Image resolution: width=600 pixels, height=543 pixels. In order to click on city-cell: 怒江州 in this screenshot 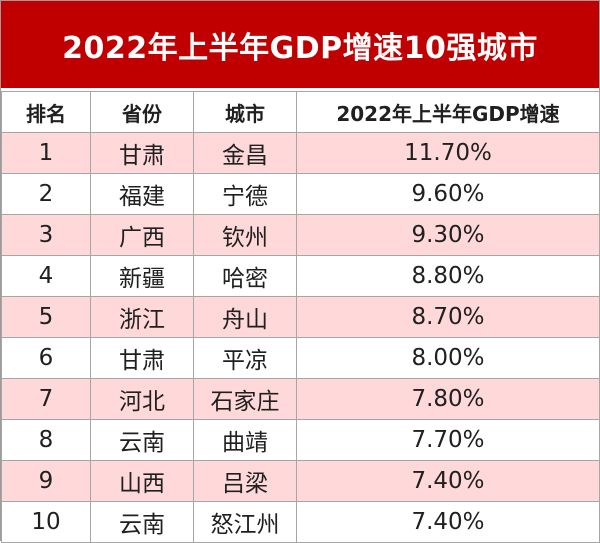, I will do `click(245, 522)`.